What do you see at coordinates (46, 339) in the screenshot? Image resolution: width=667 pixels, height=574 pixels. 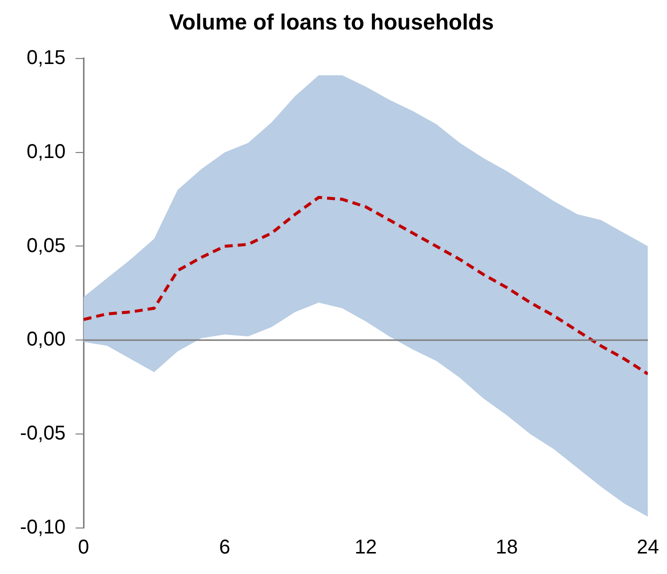 I see `y-tick-label: 0,00` at bounding box center [46, 339].